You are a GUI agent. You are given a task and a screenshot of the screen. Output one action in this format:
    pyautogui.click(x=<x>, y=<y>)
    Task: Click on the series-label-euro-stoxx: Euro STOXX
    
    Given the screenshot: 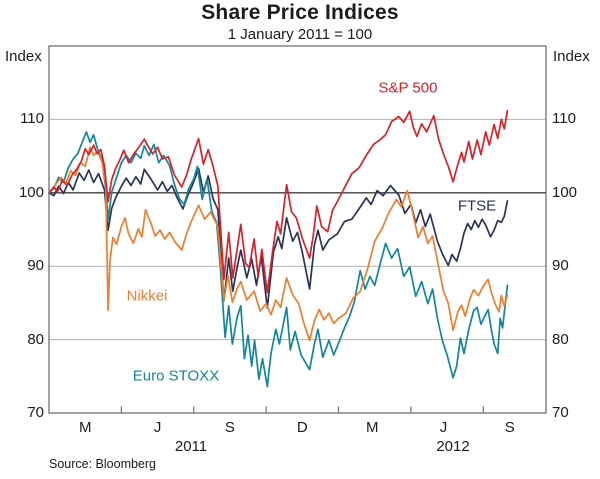 What is the action you would take?
    pyautogui.click(x=176, y=376)
    